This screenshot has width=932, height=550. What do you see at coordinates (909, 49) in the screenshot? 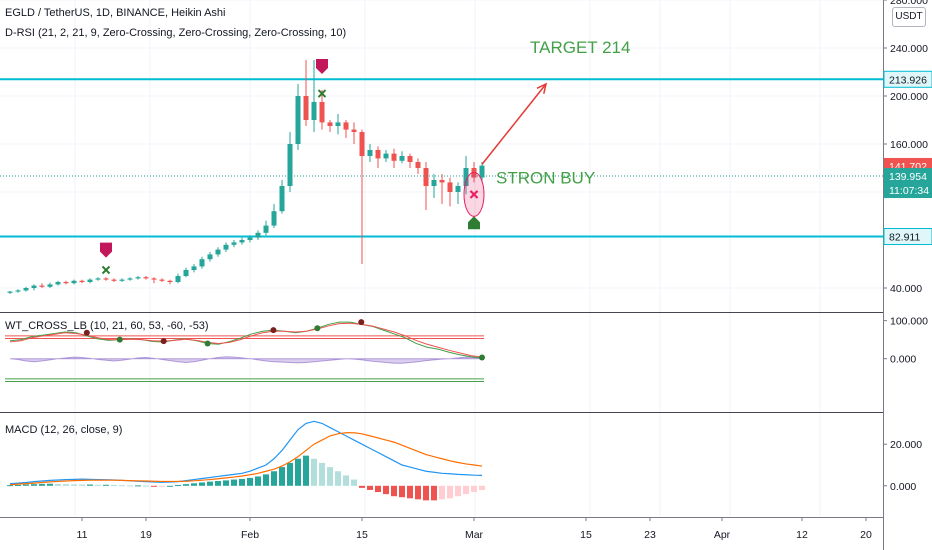
I see `y-tick-label: 240.000` at bounding box center [909, 49].